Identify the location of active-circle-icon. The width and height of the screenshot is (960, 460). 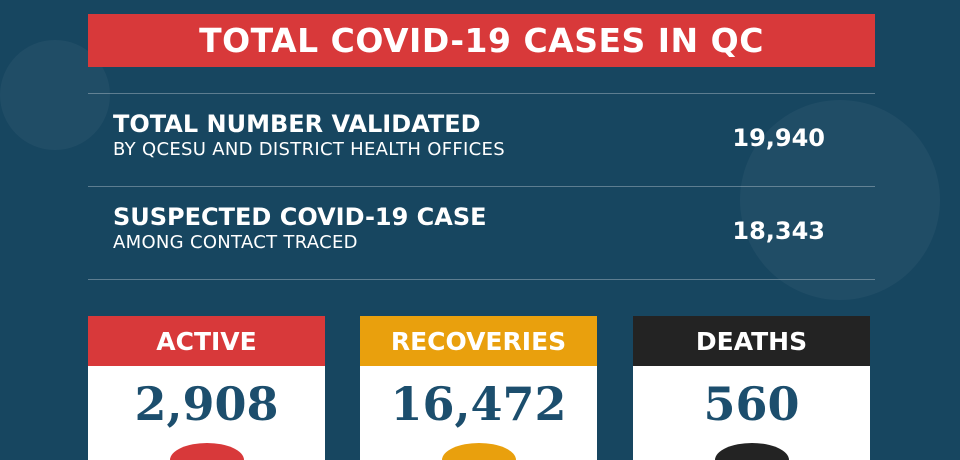
(206, 451).